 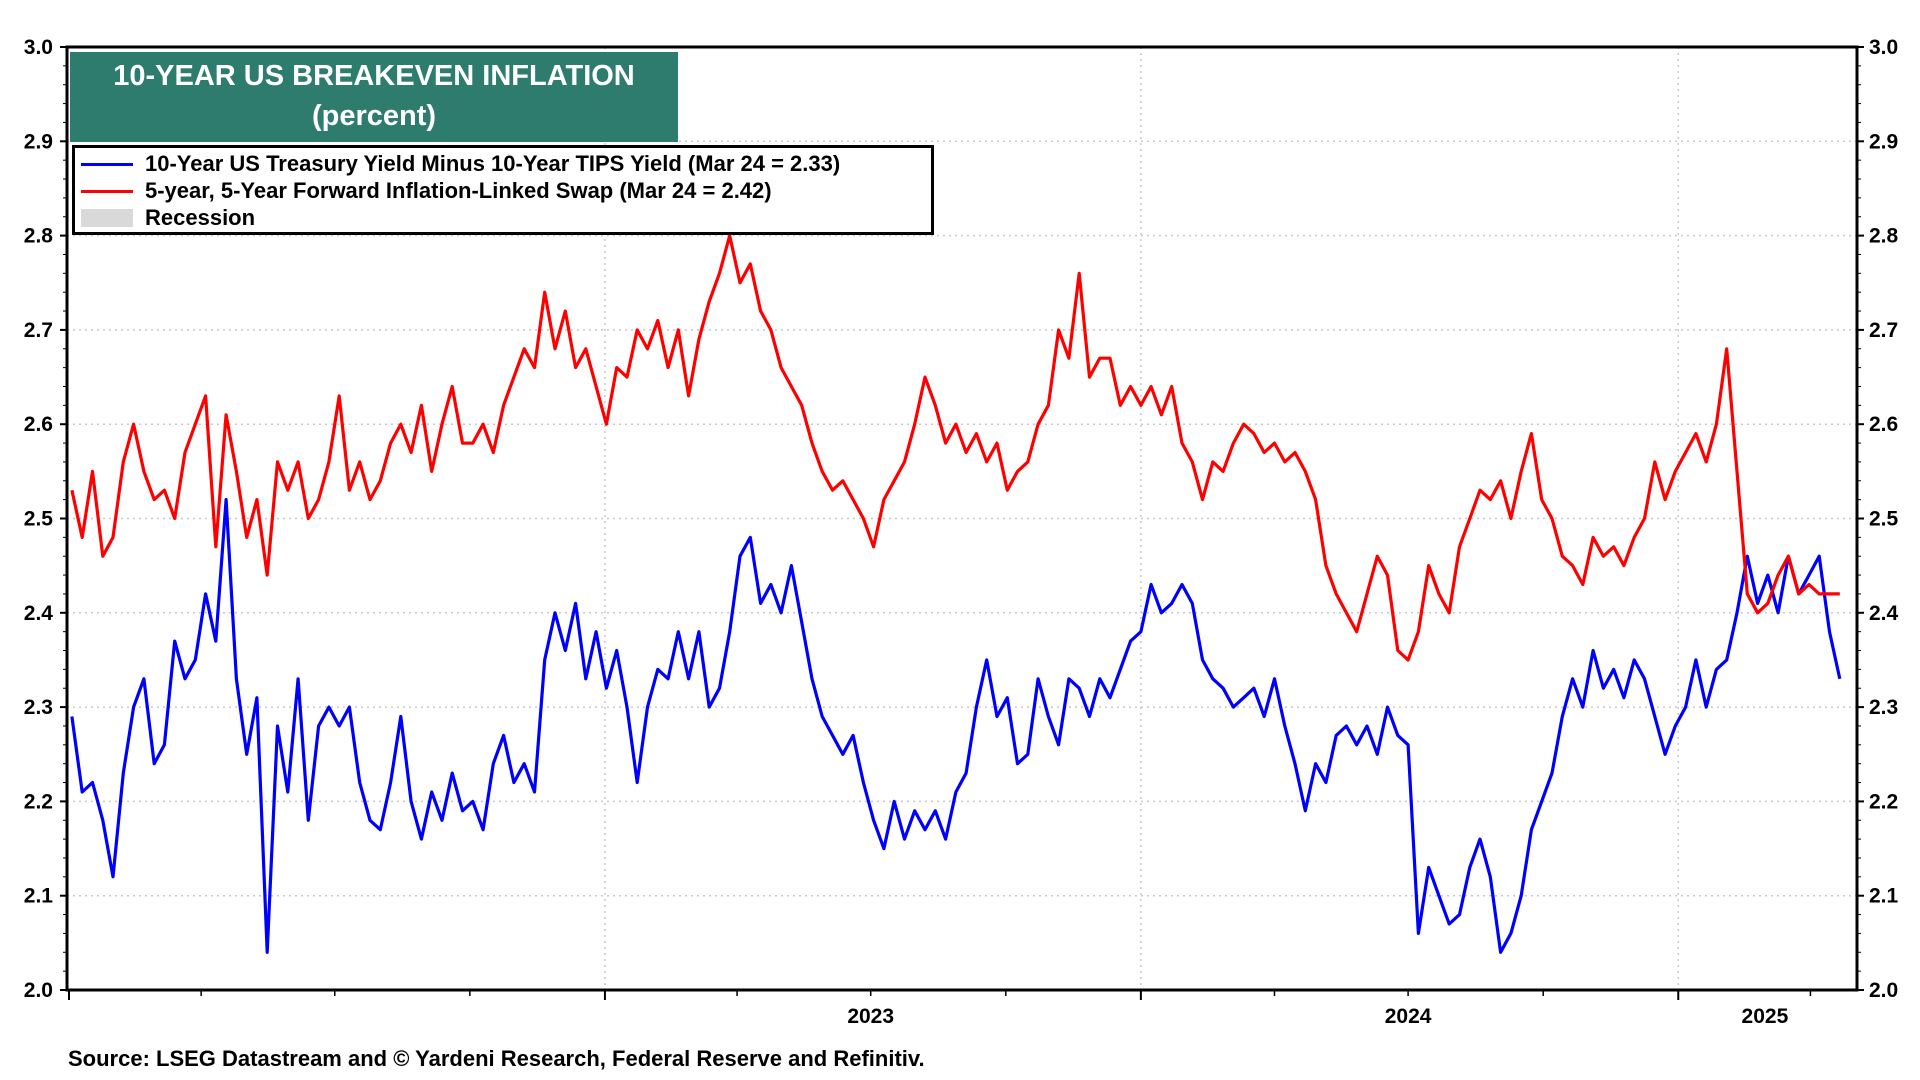 I want to click on y-tick-label-right: 3.0, so click(x=1883, y=47).